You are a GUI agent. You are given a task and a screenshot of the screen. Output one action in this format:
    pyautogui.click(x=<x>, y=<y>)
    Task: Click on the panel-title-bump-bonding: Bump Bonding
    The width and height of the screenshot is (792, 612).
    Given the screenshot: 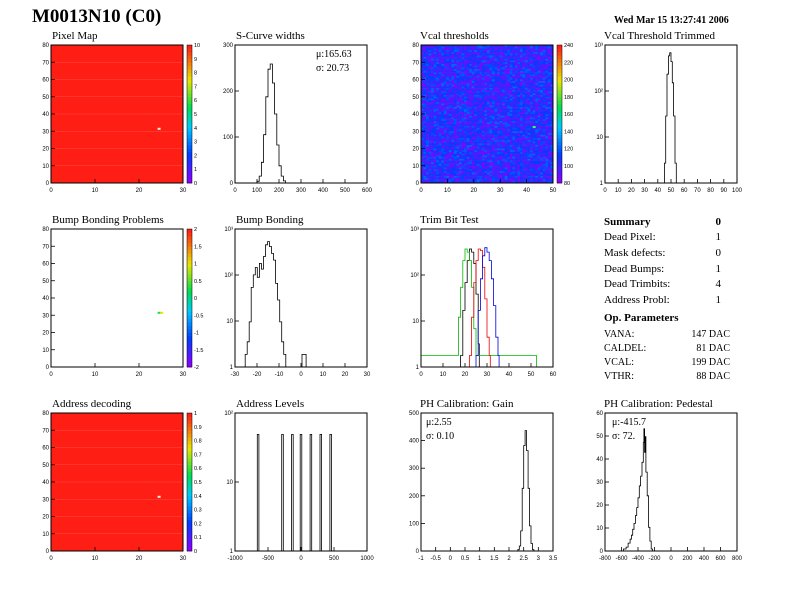 What is the action you would take?
    pyautogui.click(x=270, y=220)
    